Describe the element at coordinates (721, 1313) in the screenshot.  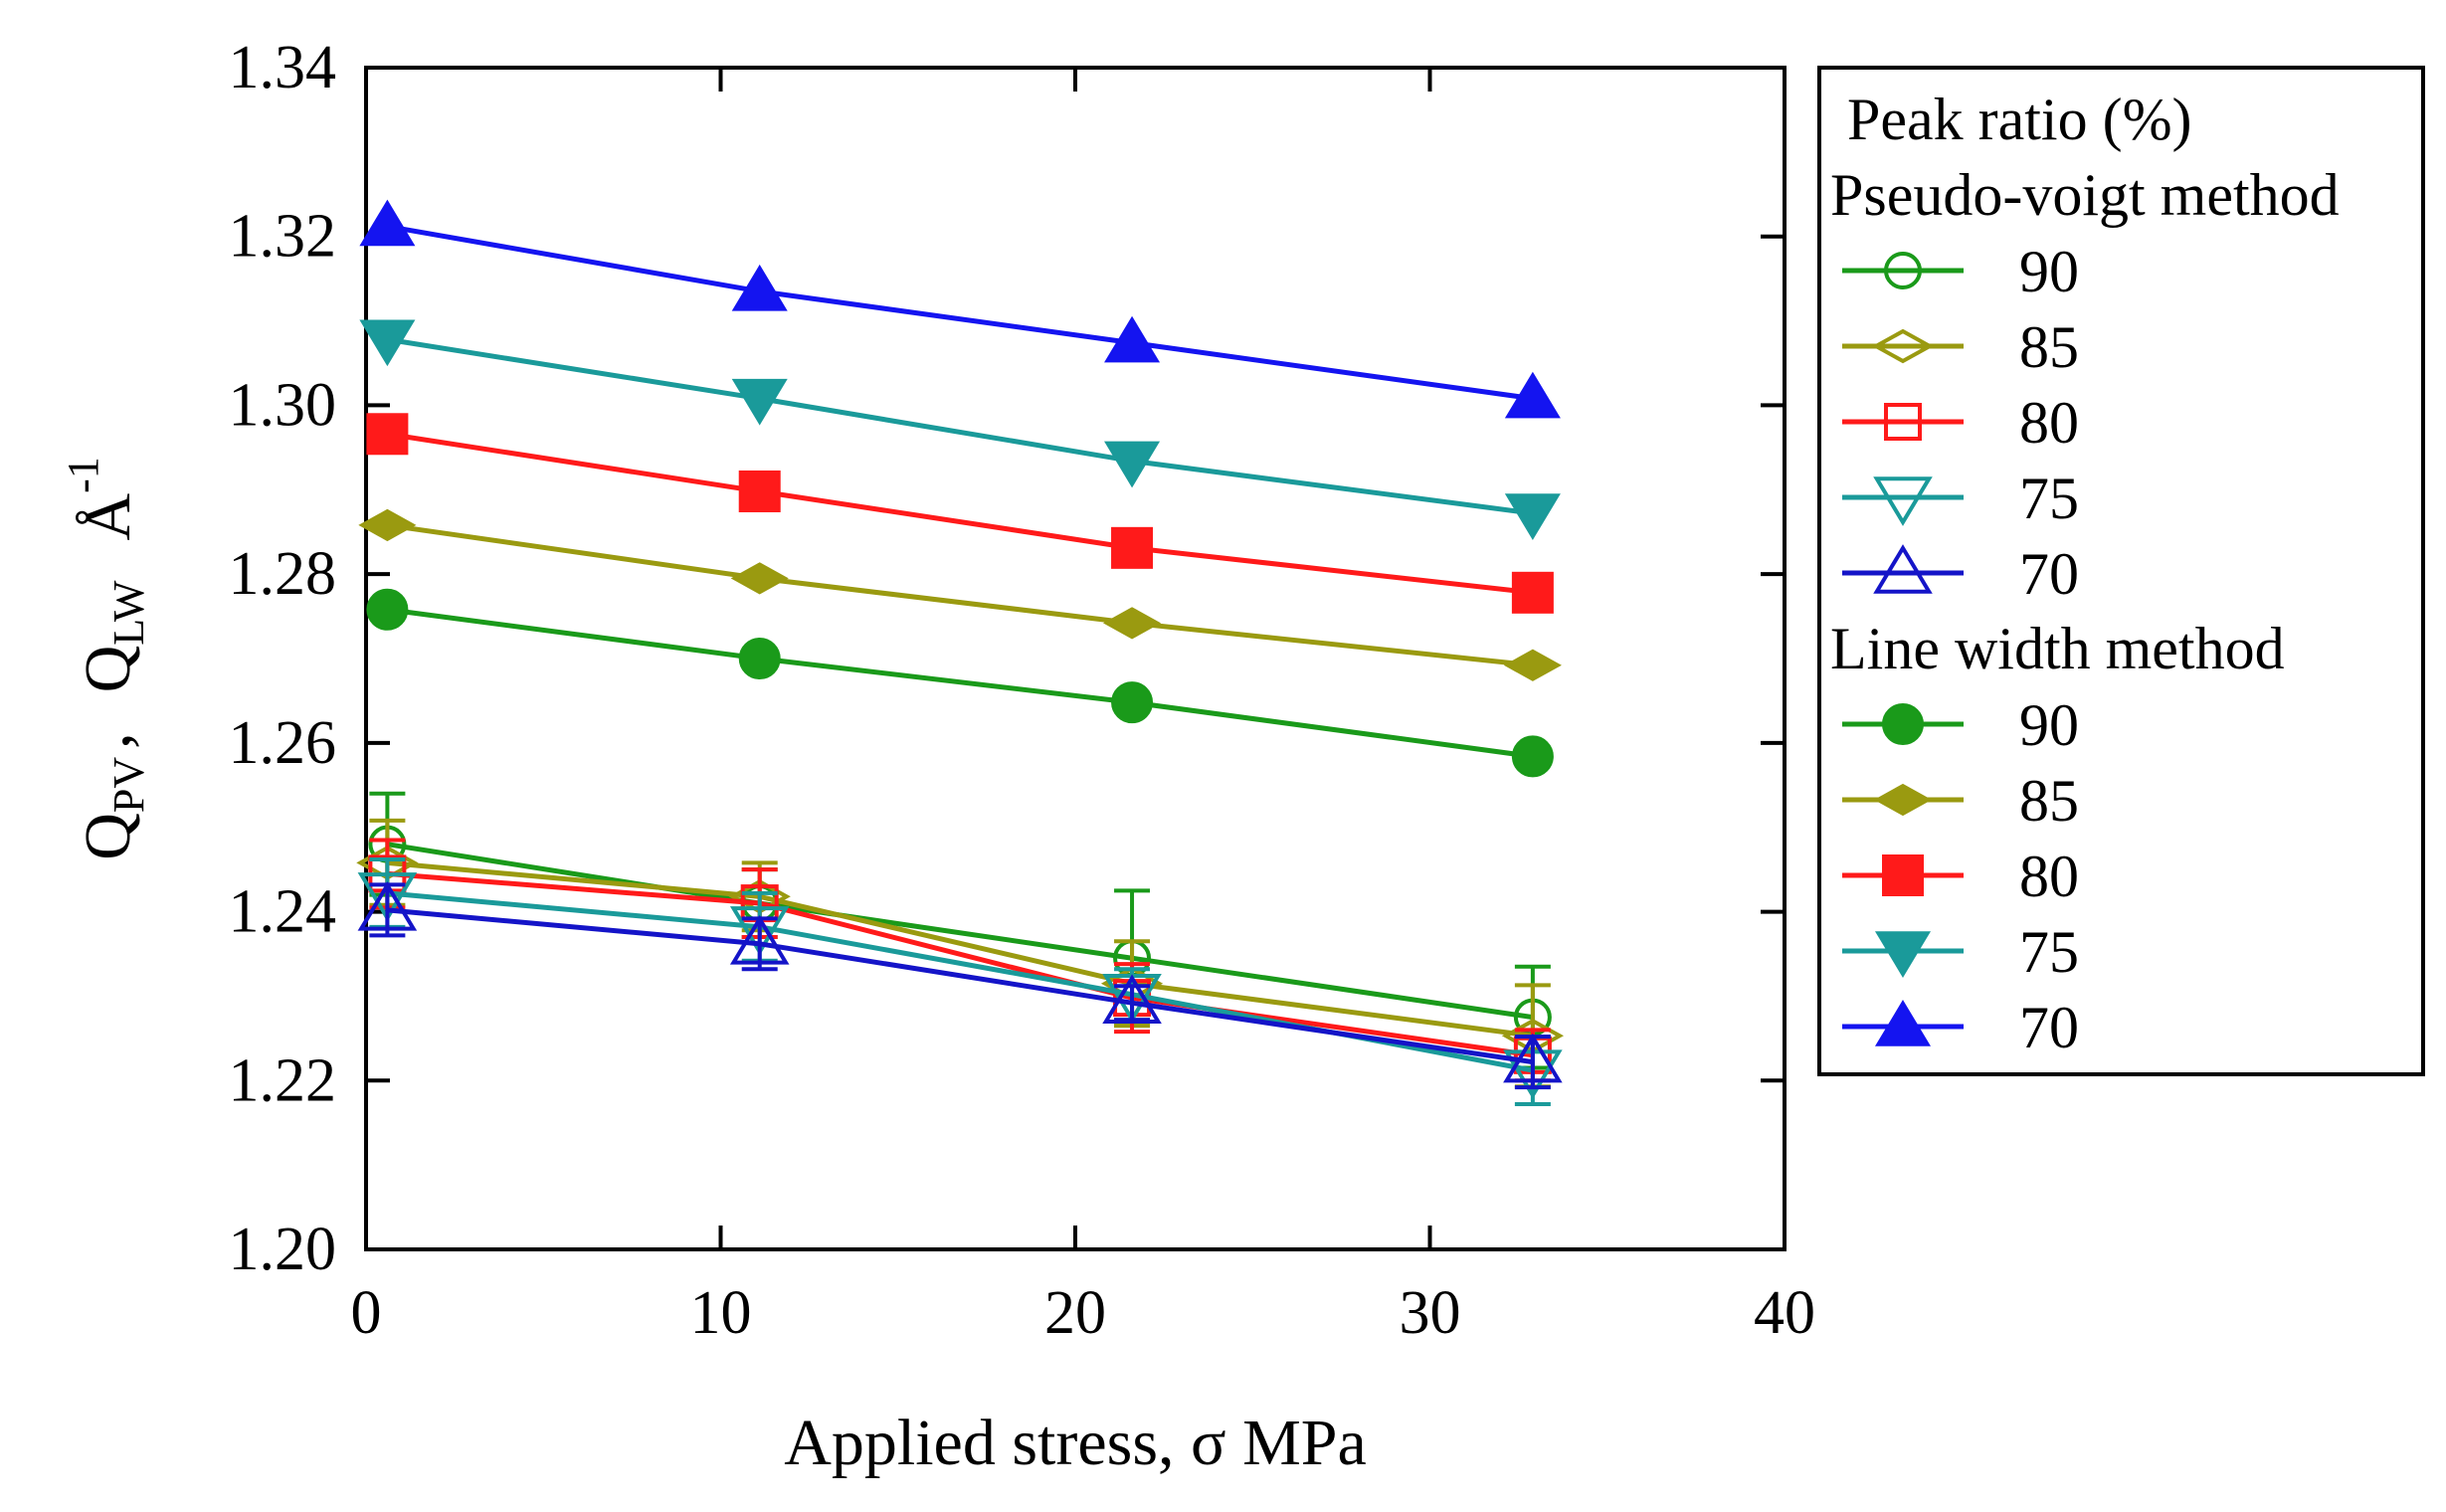
I see `x-tick-label: 10` at that location.